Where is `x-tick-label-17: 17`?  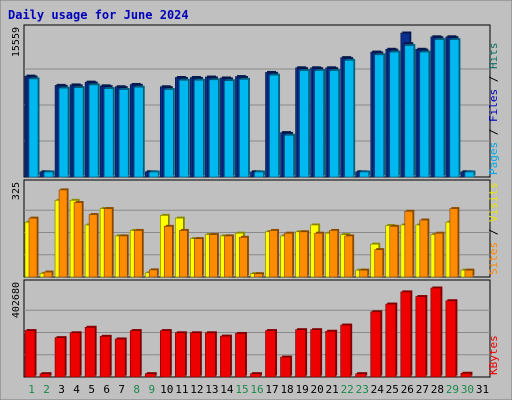 x-tick-label-17: 17 is located at coordinates (271, 389).